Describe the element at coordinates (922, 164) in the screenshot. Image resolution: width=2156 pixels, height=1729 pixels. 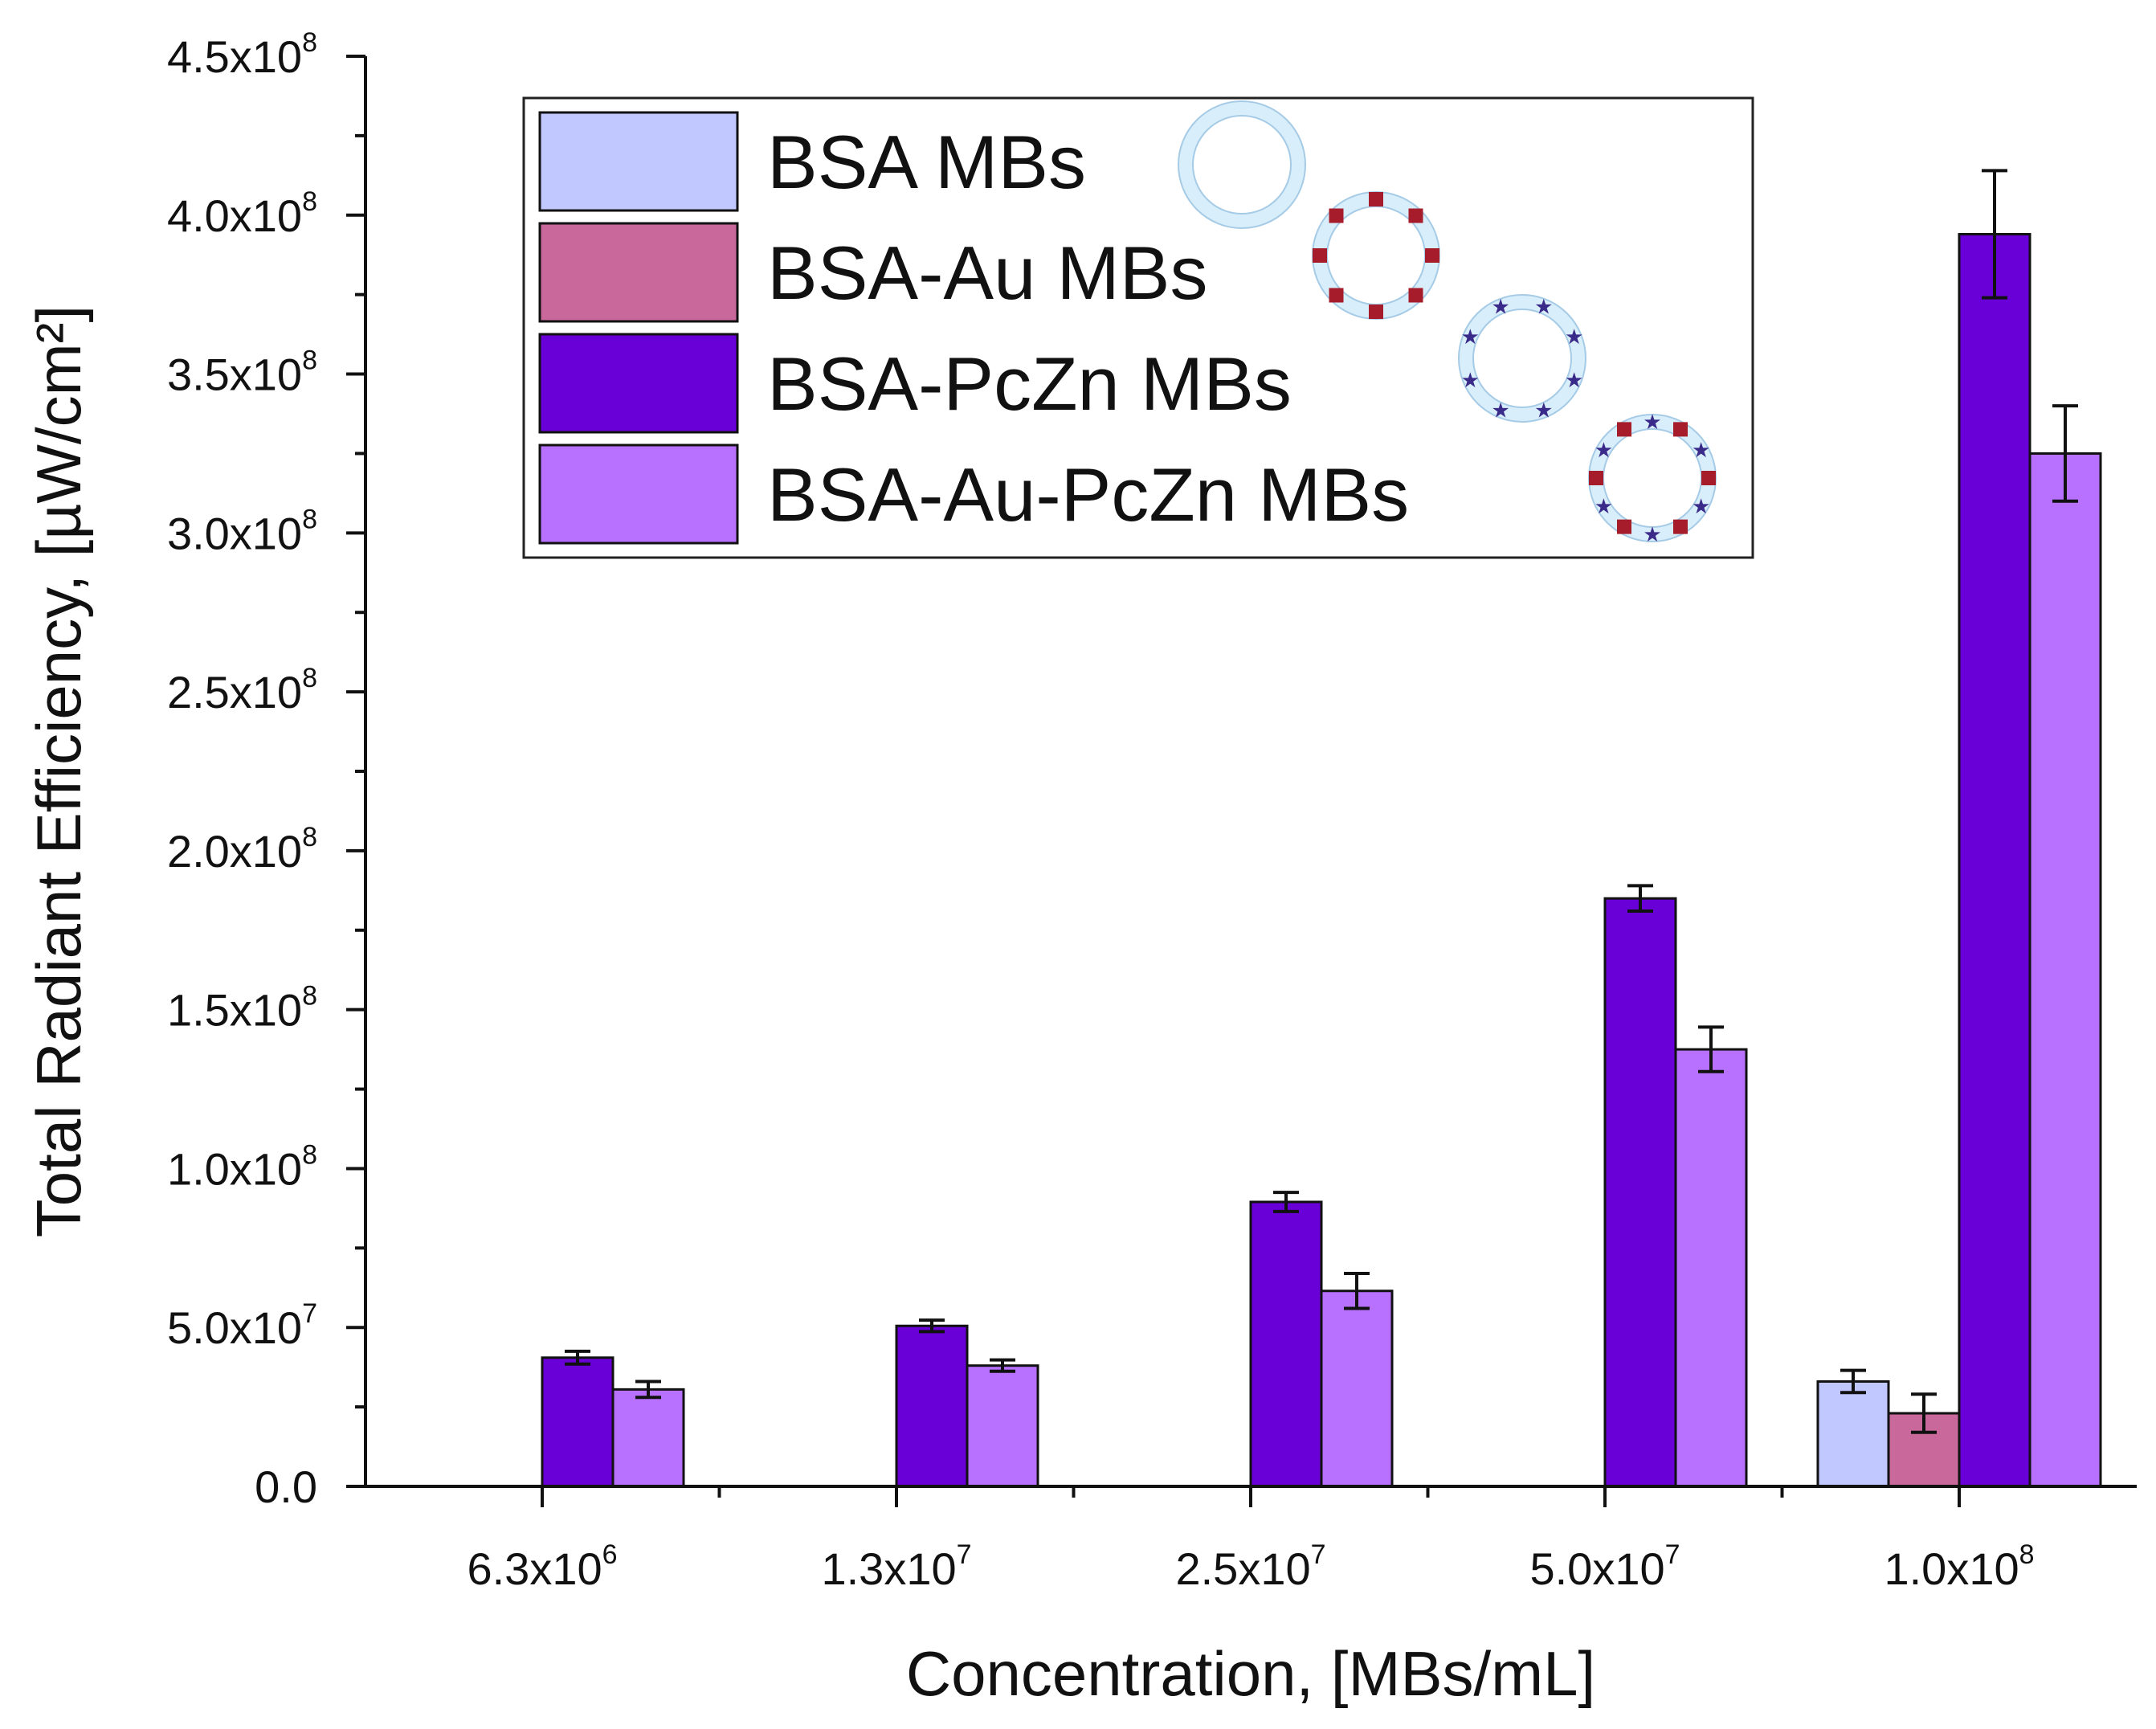
I see `legend-item-1: BSA MBs` at that location.